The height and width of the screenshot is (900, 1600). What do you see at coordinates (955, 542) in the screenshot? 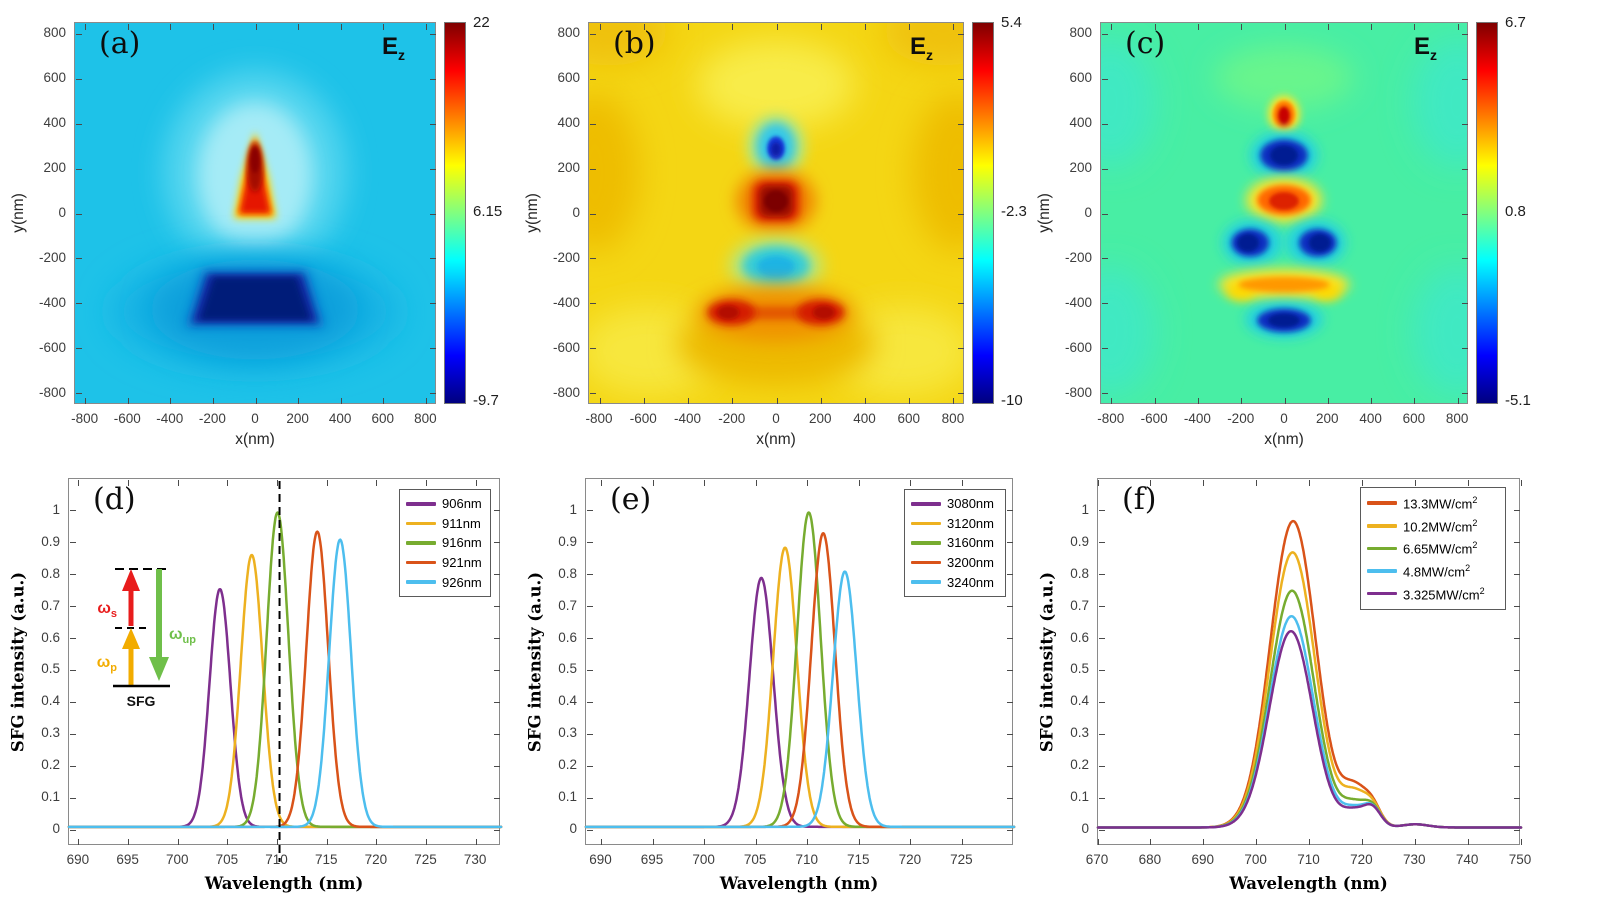
I see `legend-item: 3160nm` at bounding box center [955, 542].